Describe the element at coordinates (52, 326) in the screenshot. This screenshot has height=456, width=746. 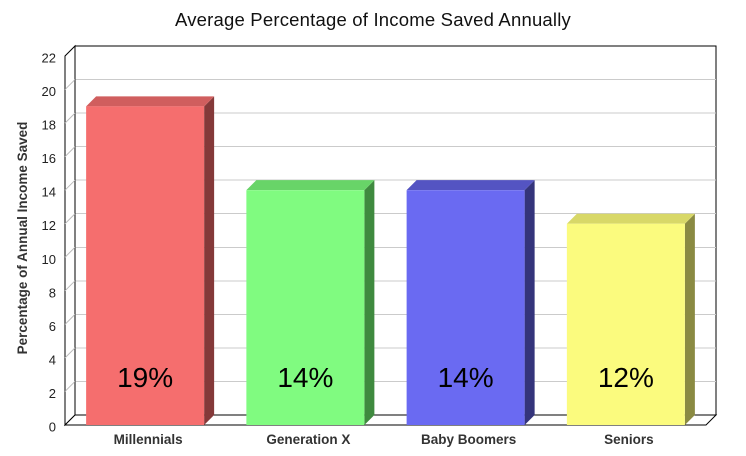
I see `y-tick-label: 6` at that location.